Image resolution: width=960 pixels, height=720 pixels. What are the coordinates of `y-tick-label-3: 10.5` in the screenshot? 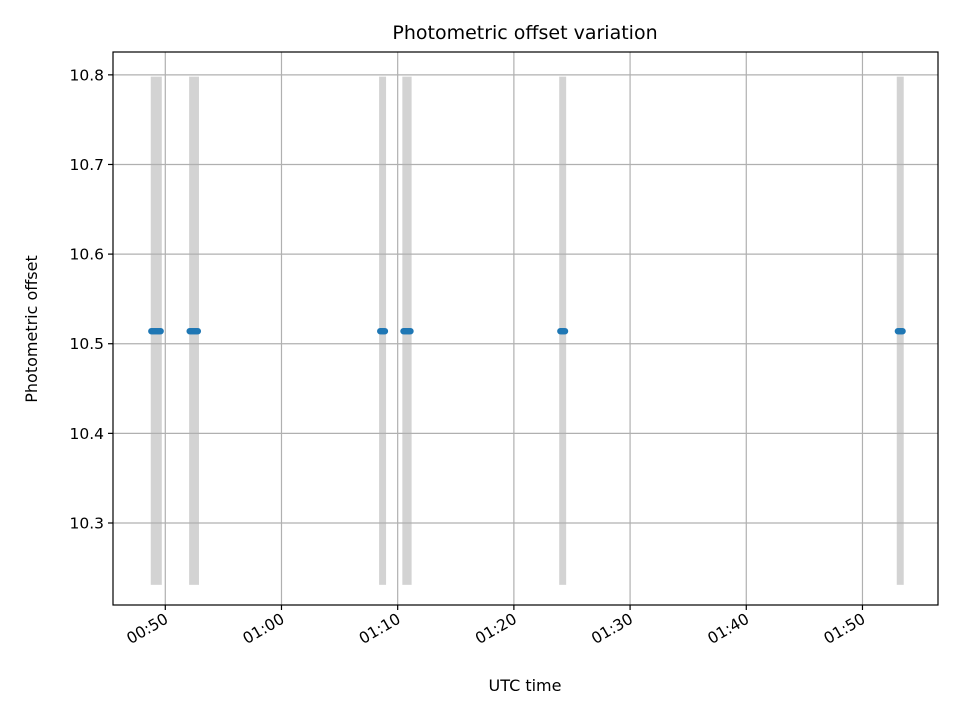 It's located at (86, 344).